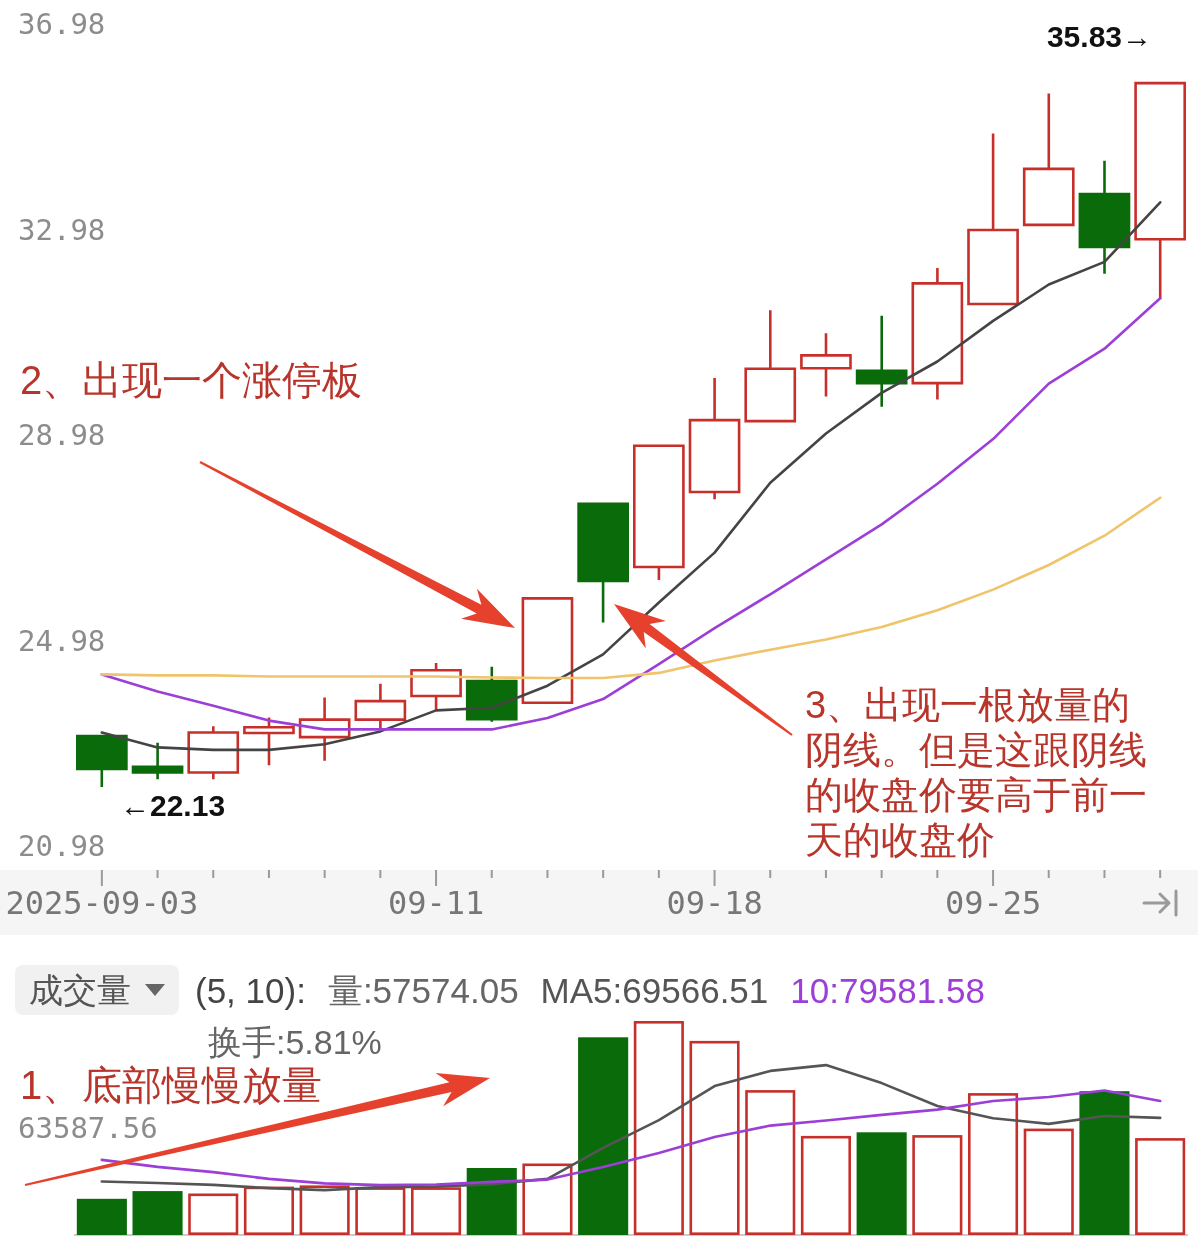 This screenshot has height=1252, width=1198. What do you see at coordinates (423, 990) in the screenshot?
I see `text: 量:57574.05` at bounding box center [423, 990].